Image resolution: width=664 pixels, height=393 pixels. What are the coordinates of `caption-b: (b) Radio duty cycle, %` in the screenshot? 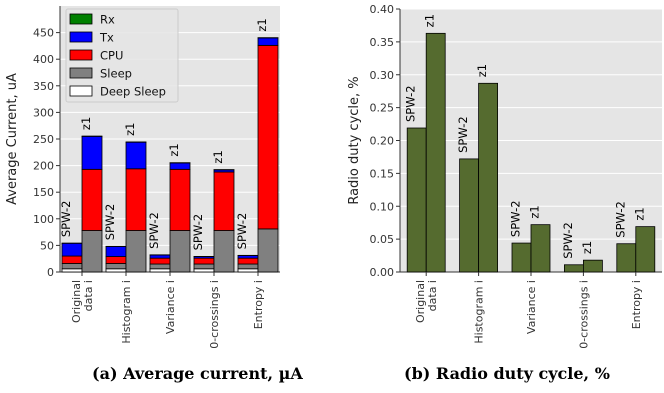 It's located at (507, 373).